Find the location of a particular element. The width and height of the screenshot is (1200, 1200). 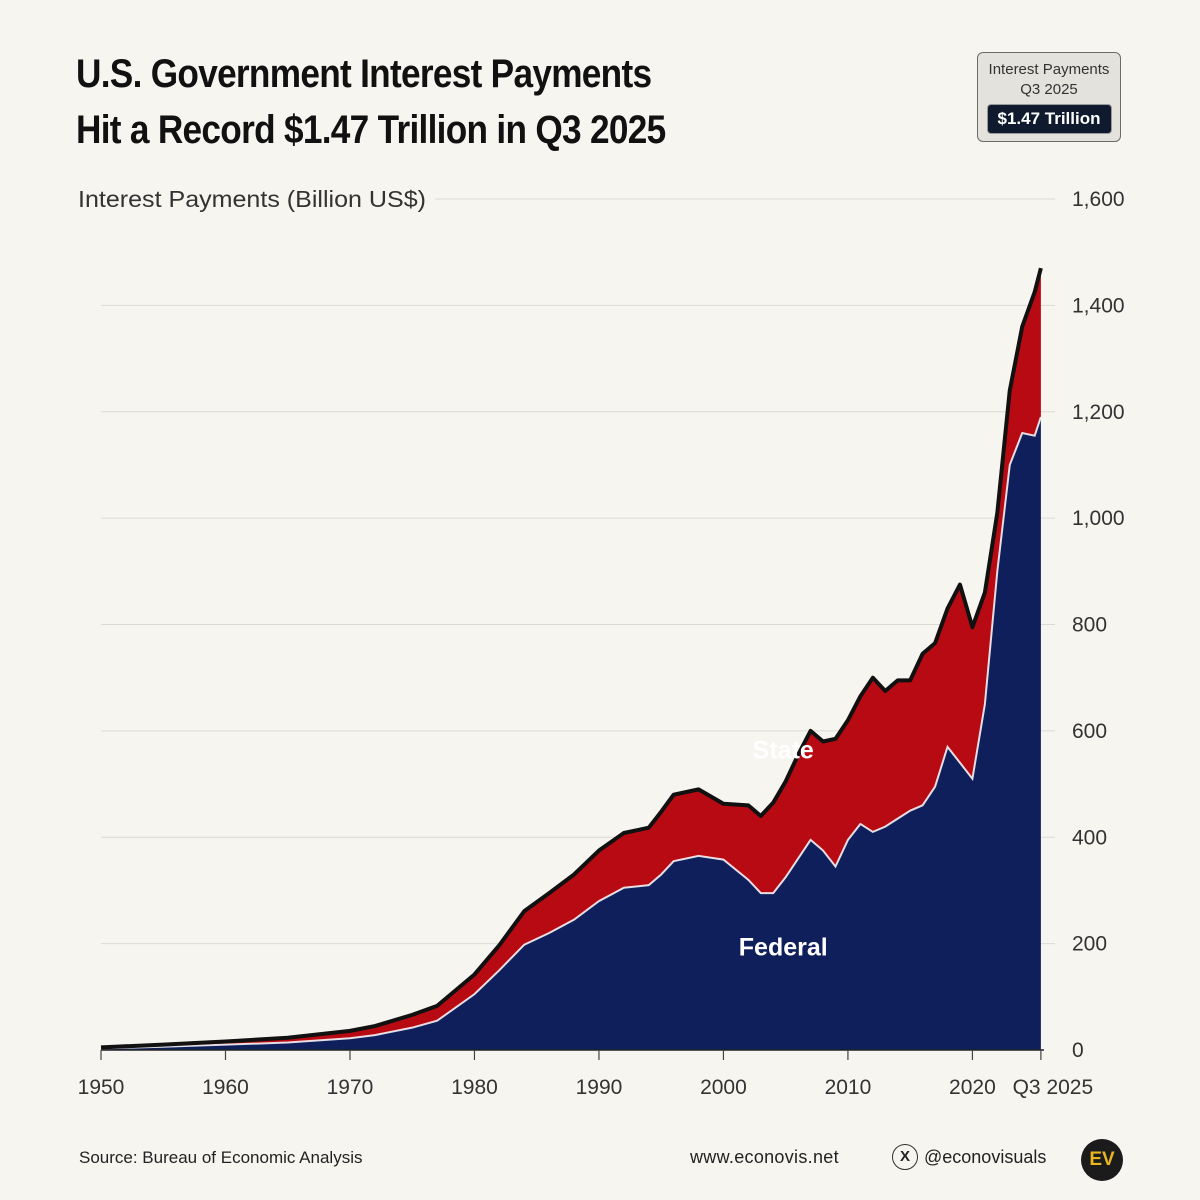

x-tick-label: 1990 is located at coordinates (599, 1087).